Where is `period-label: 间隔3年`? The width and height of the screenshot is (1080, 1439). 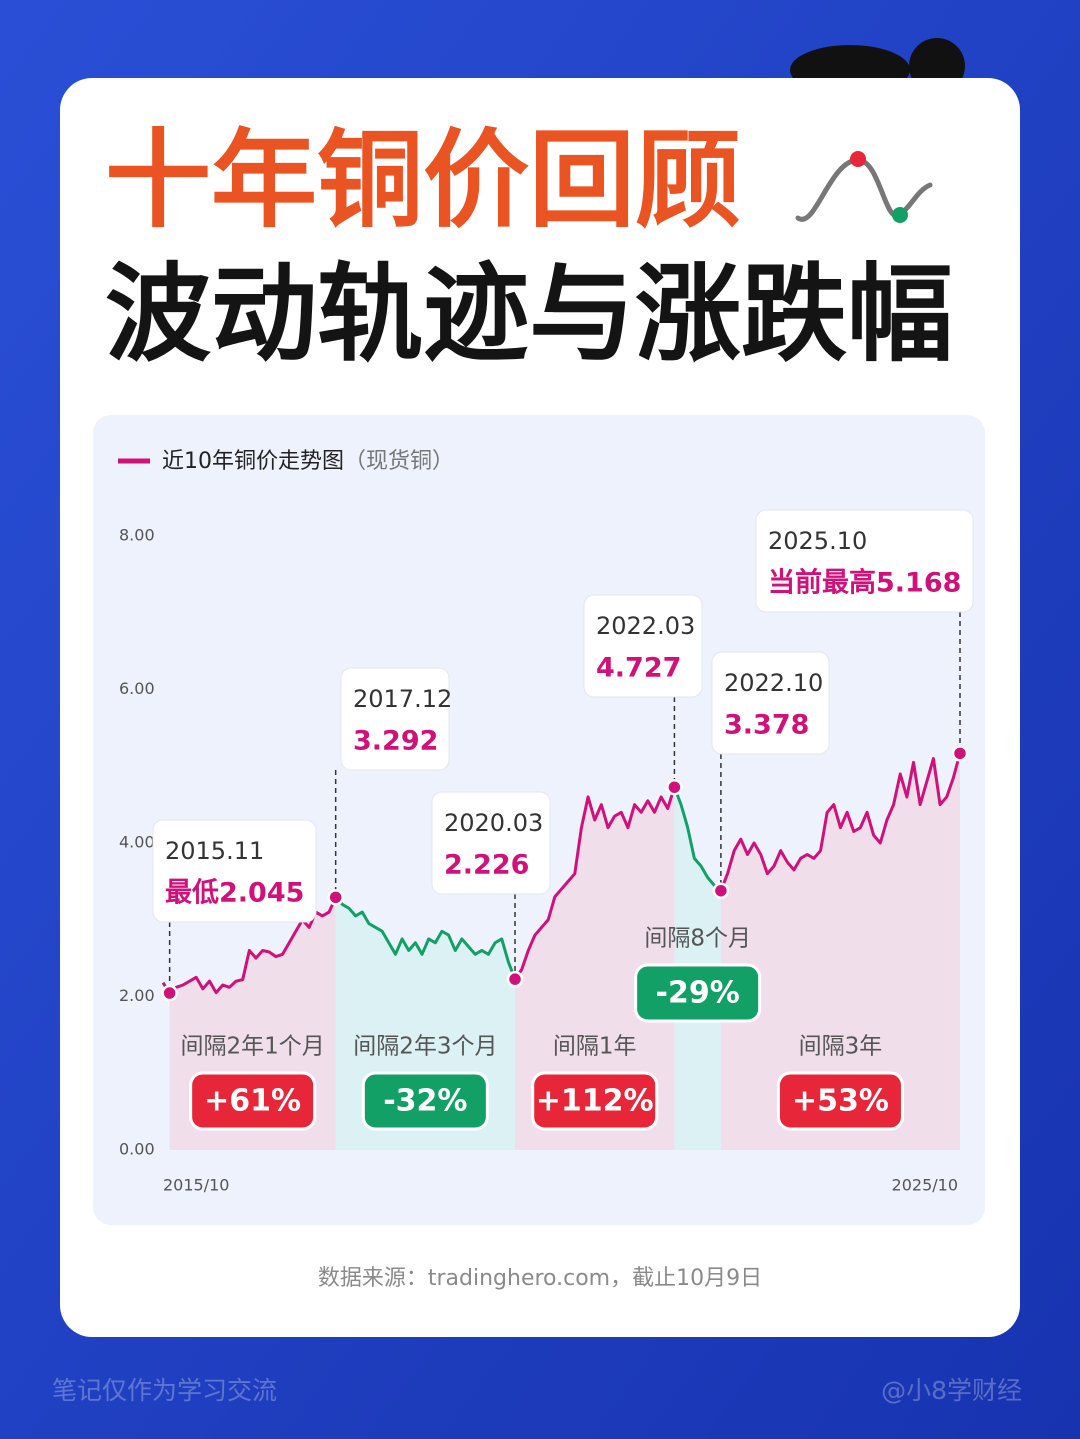
period-label: 间隔3年 is located at coordinates (841, 1047).